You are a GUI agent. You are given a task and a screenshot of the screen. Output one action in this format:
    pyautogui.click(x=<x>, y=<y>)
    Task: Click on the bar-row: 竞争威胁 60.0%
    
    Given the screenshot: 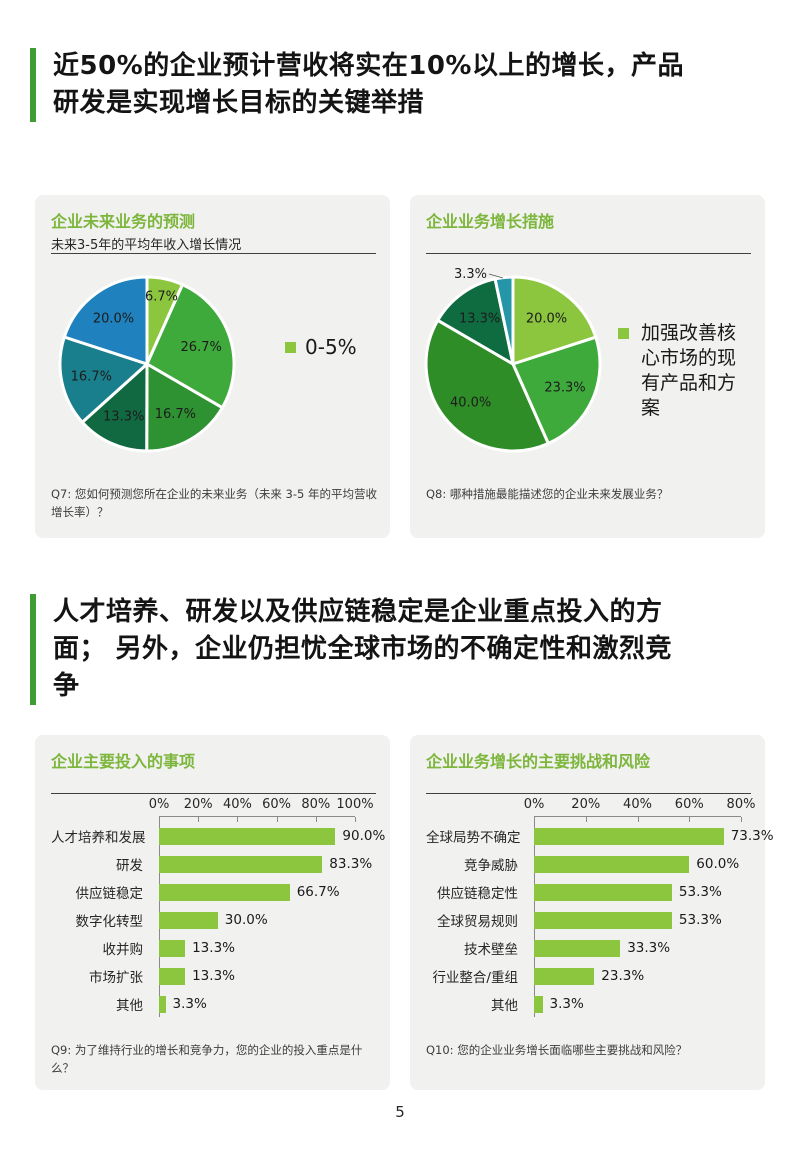 What is the action you would take?
    pyautogui.click(x=592, y=864)
    